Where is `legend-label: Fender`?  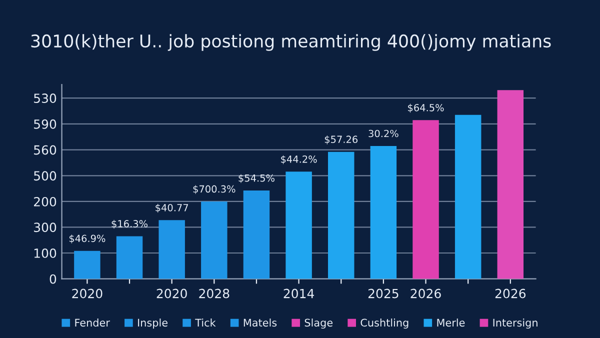 legend-label: Fender is located at coordinates (92, 322).